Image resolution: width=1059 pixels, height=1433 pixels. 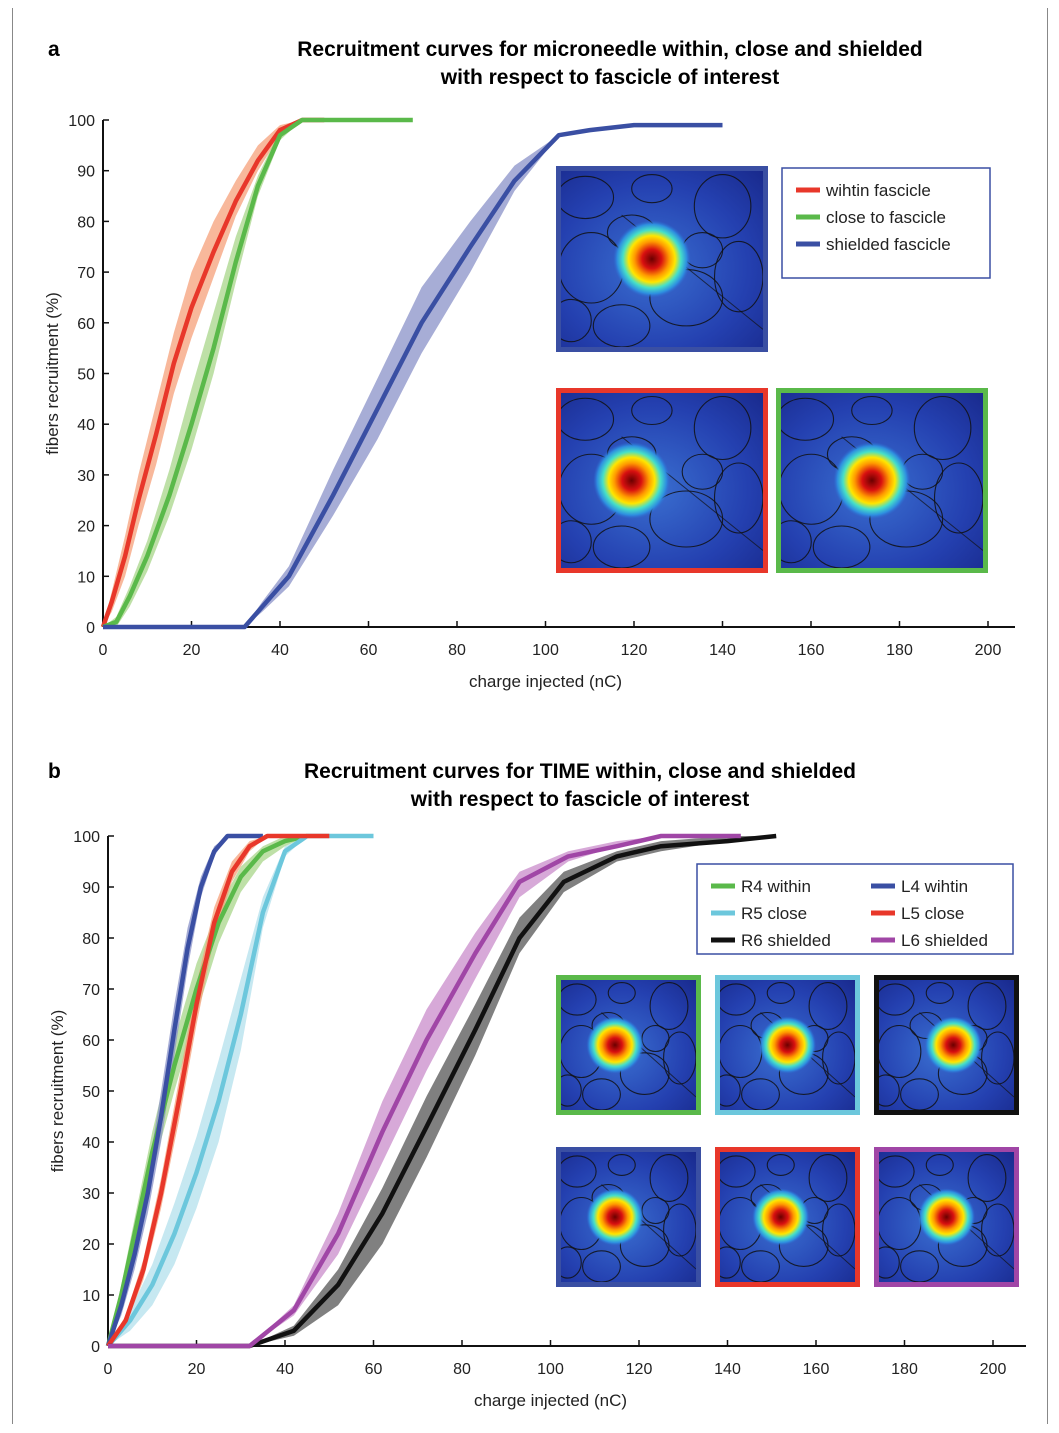 What do you see at coordinates (878, 190) in the screenshot?
I see `legend-label: wihtin fascicle` at bounding box center [878, 190].